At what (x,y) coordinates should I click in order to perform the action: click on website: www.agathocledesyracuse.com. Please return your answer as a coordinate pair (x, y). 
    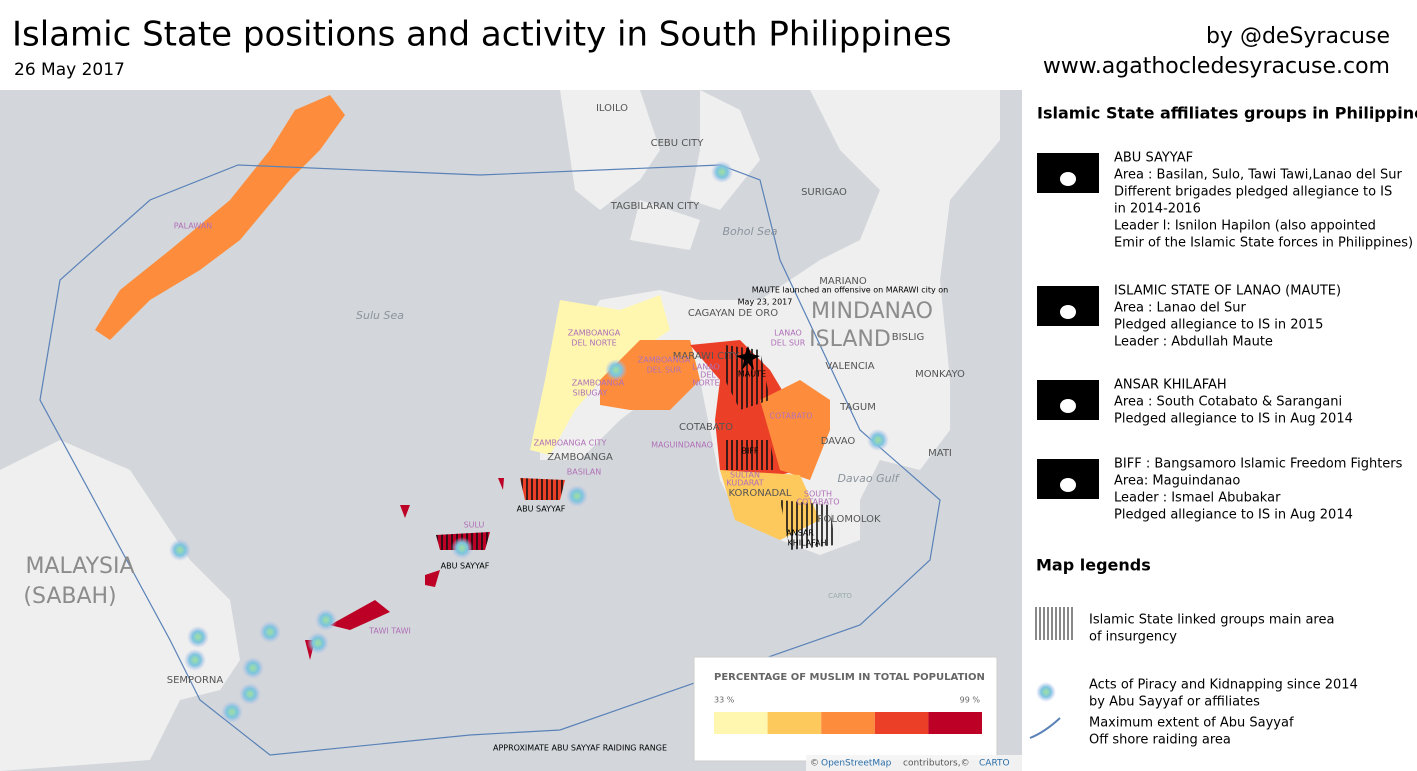
    Looking at the image, I should click on (1216, 66).